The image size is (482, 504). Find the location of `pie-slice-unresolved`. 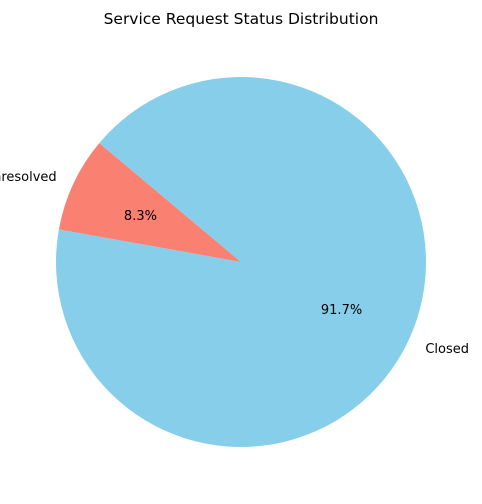

pie-slice-unresolved is located at coordinates (149, 202).